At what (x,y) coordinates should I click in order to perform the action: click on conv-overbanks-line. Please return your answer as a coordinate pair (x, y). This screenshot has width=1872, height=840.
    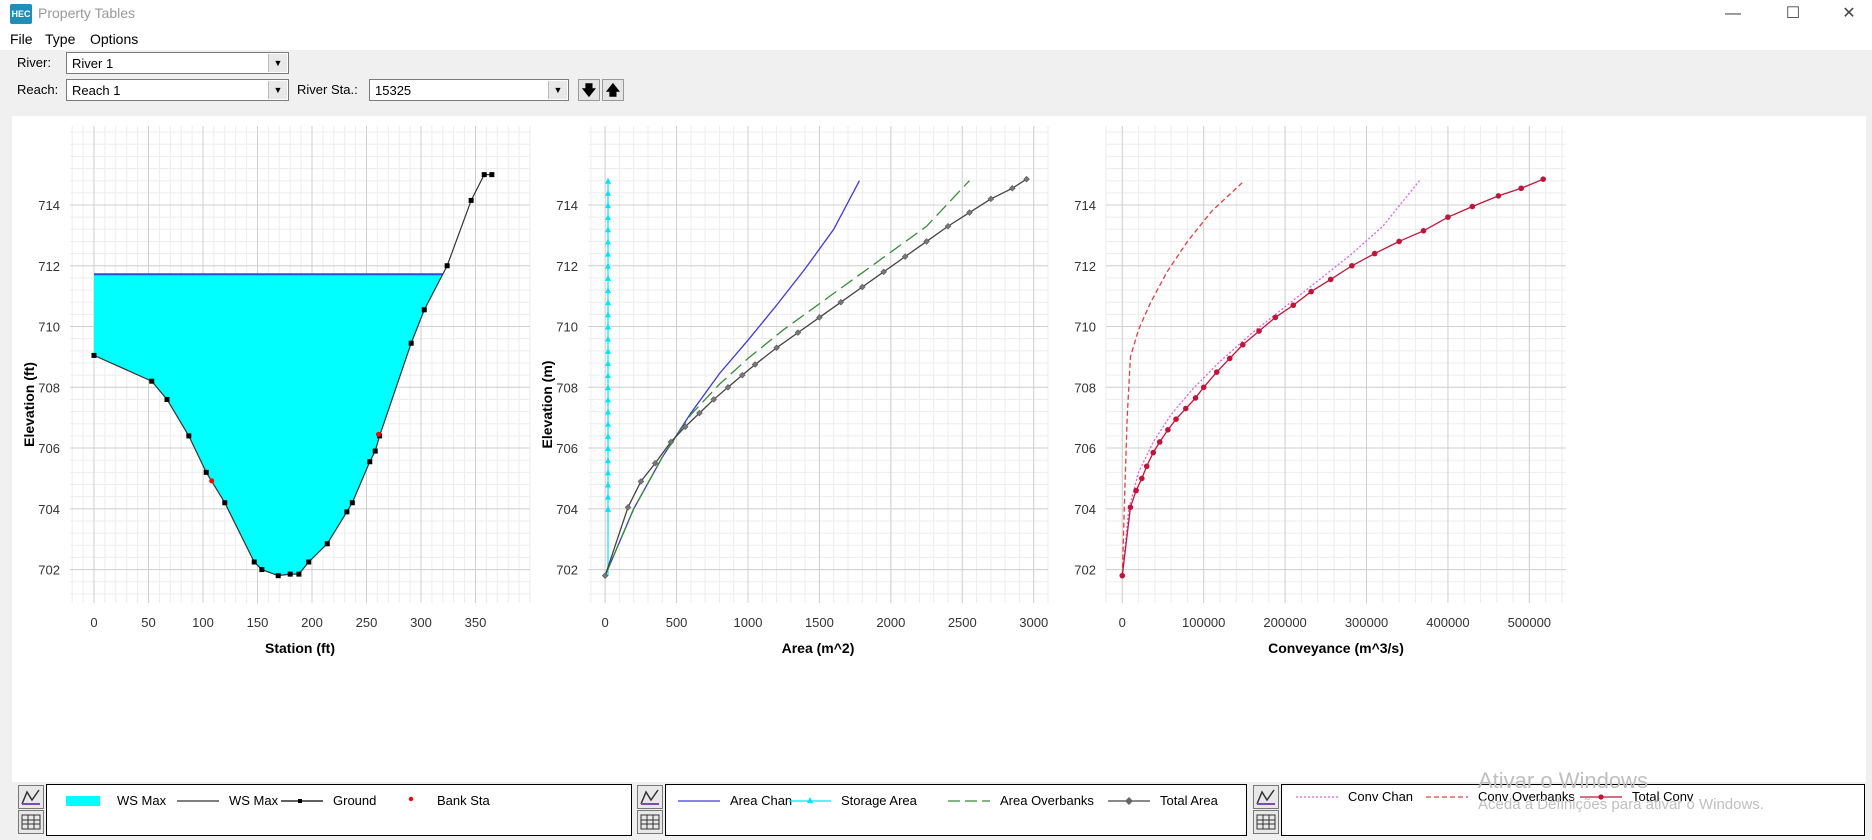
    Looking at the image, I should click on (1183, 378).